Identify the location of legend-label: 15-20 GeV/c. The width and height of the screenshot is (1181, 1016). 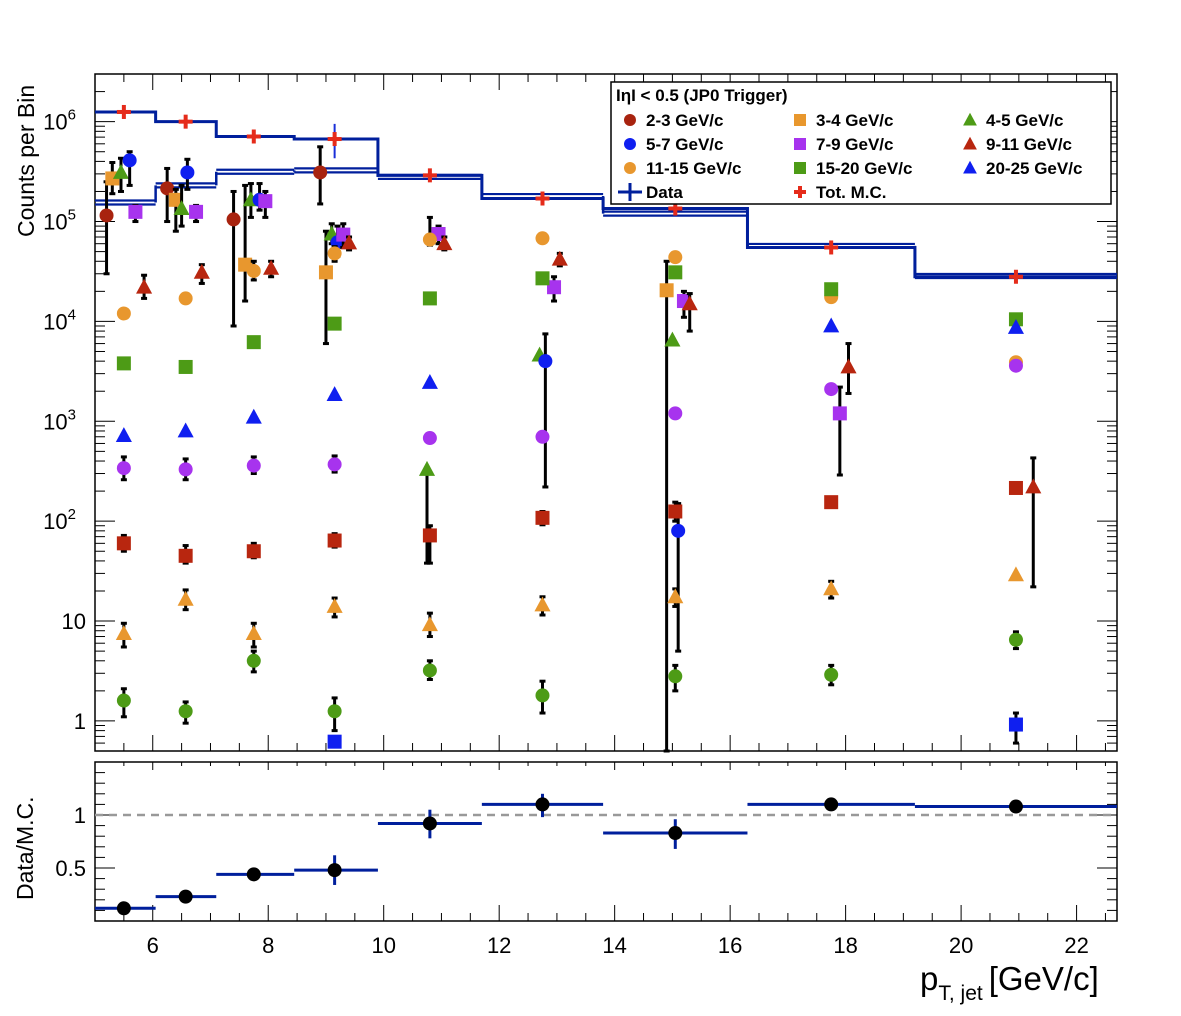
(864, 168).